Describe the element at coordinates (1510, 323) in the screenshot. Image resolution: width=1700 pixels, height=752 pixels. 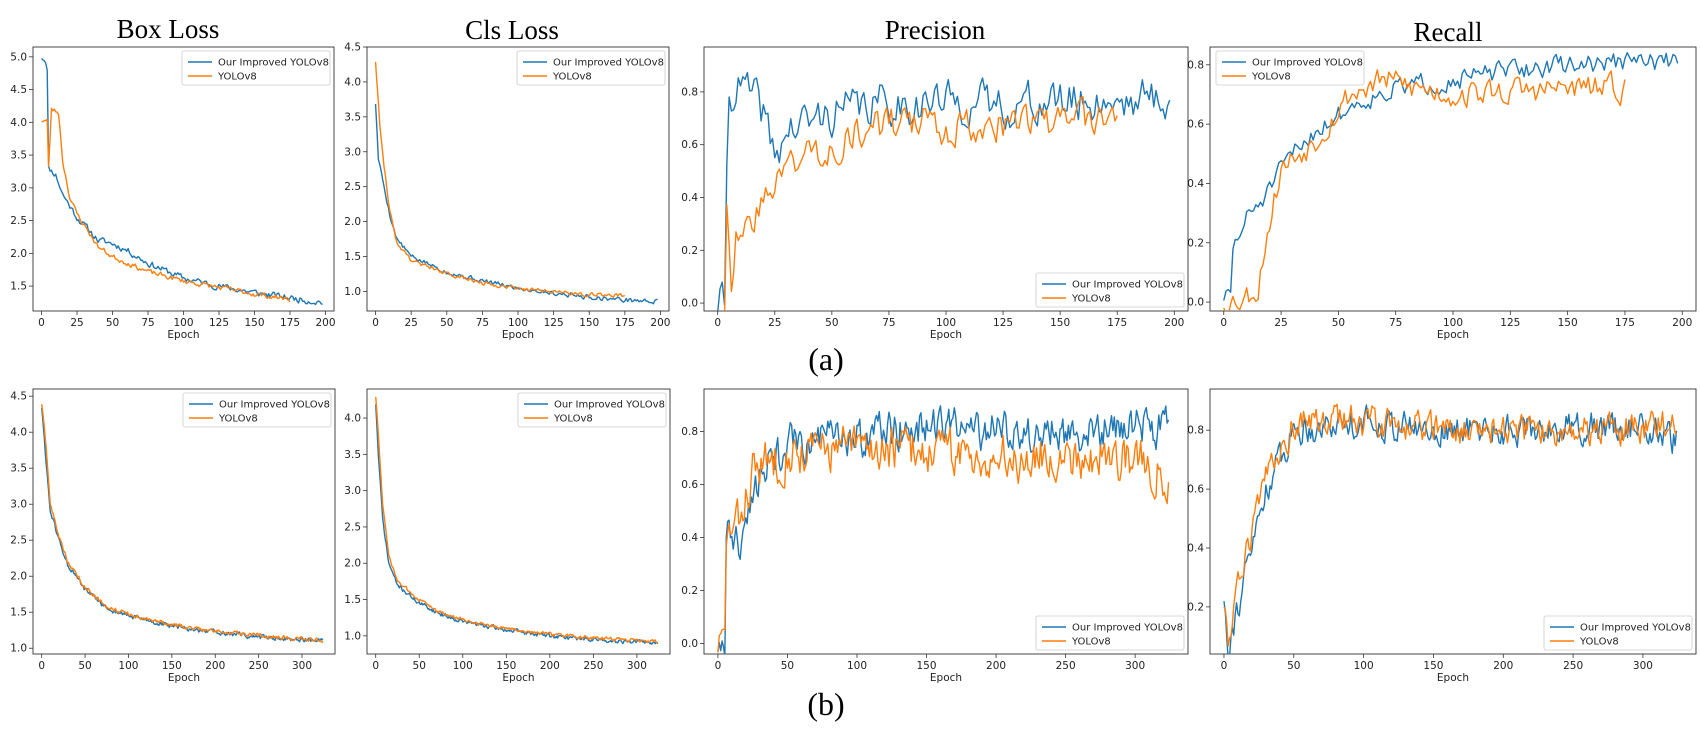
I see `x-tick-label: 125` at that location.